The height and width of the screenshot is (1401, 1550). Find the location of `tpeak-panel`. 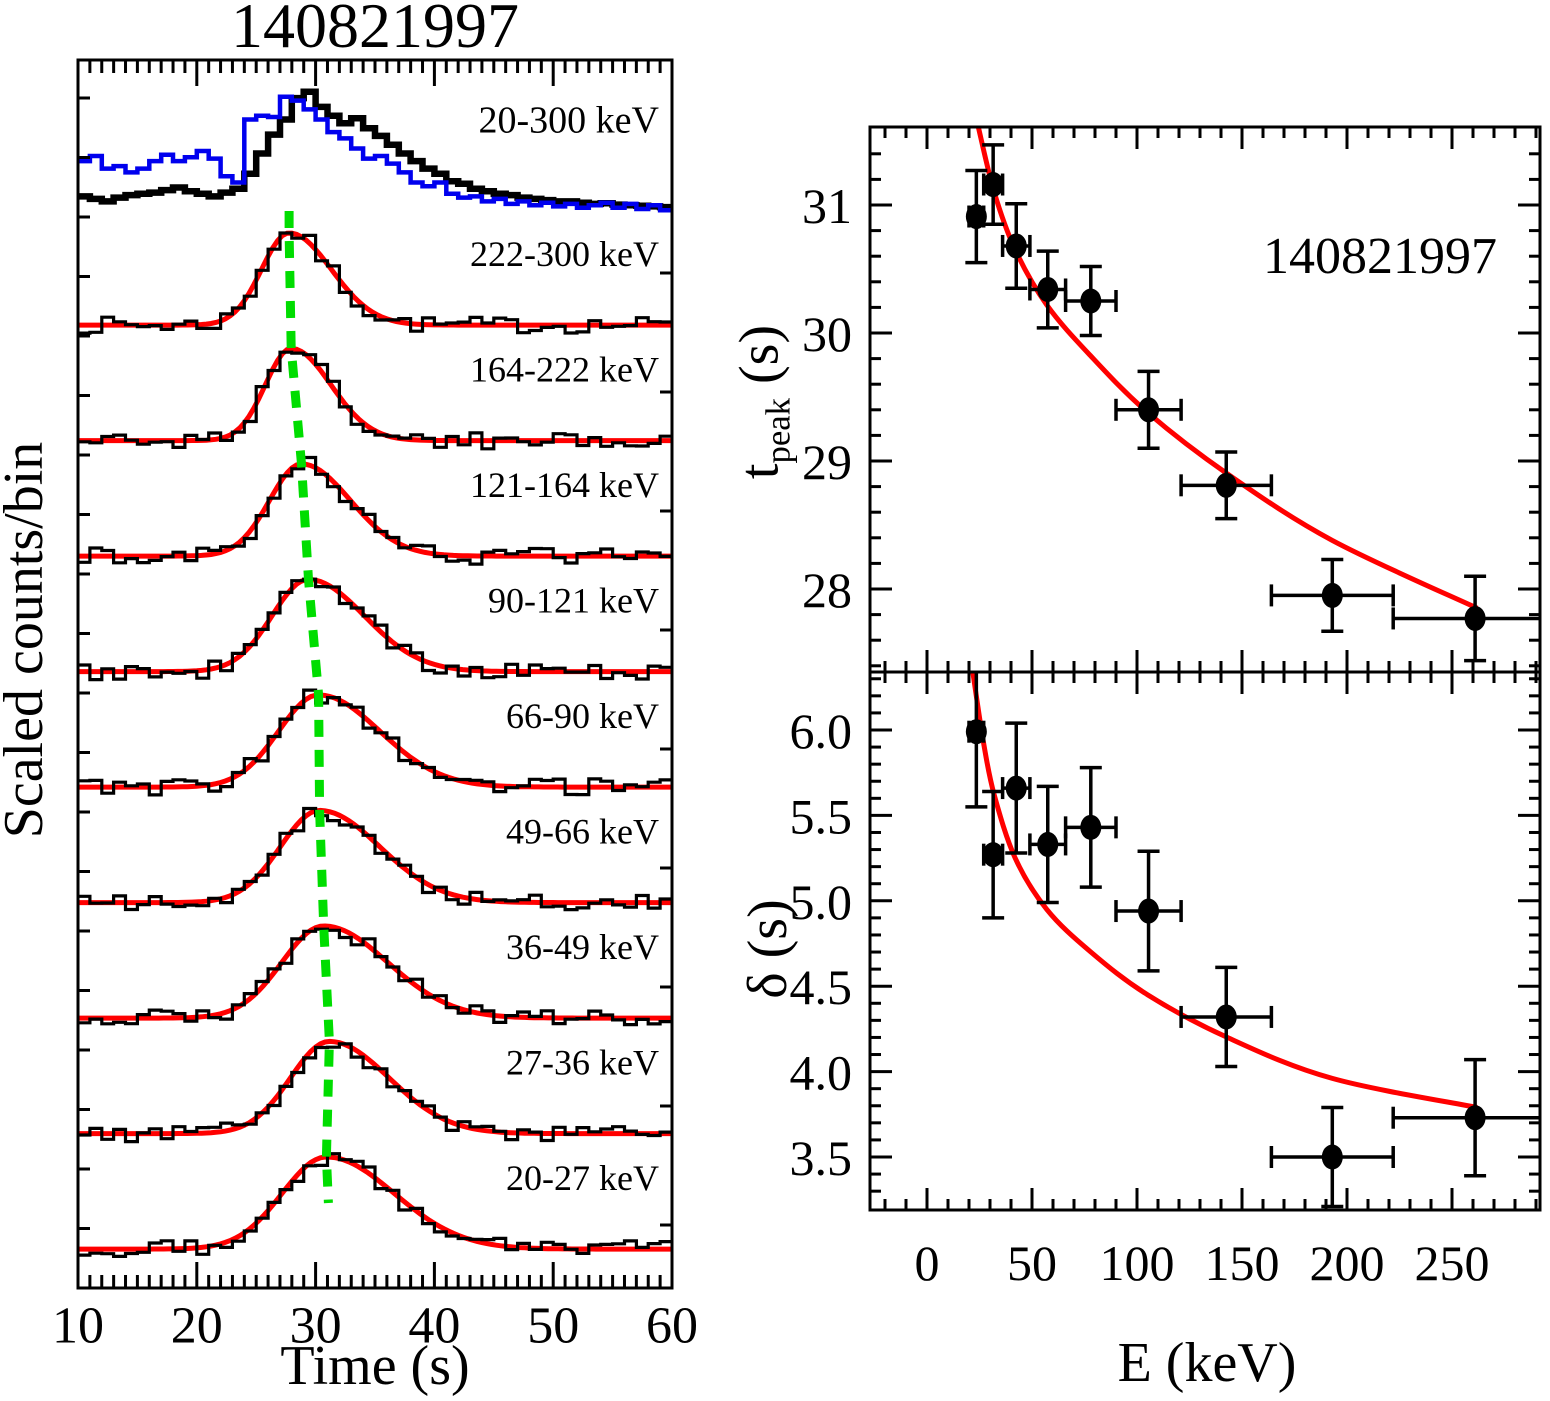

tpeak-panel is located at coordinates (1252, 395).